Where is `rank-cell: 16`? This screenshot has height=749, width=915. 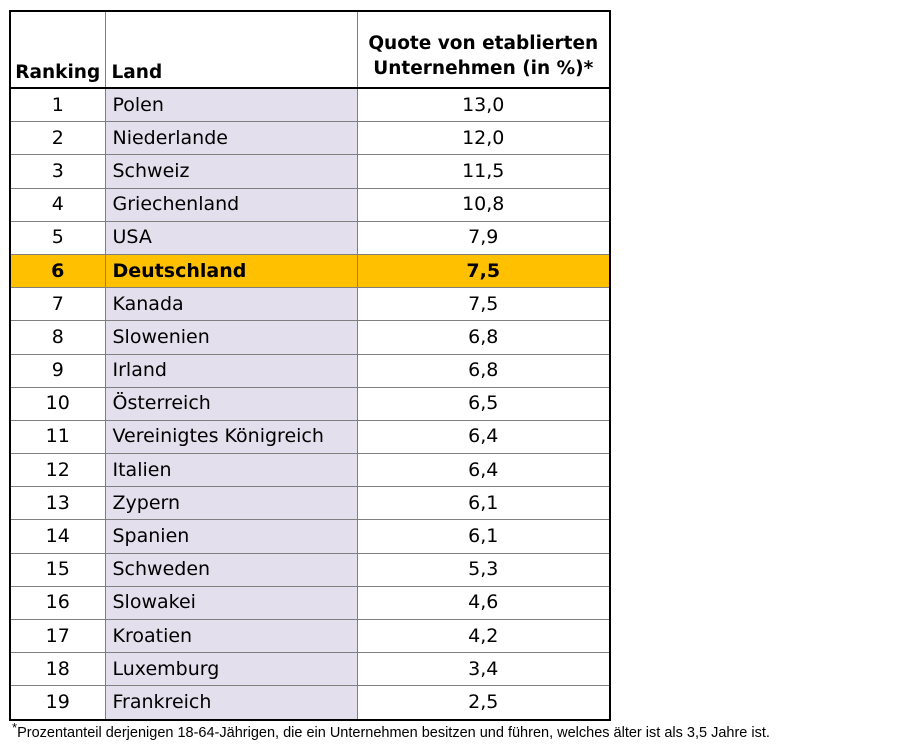
rank-cell: 16 is located at coordinates (57, 603).